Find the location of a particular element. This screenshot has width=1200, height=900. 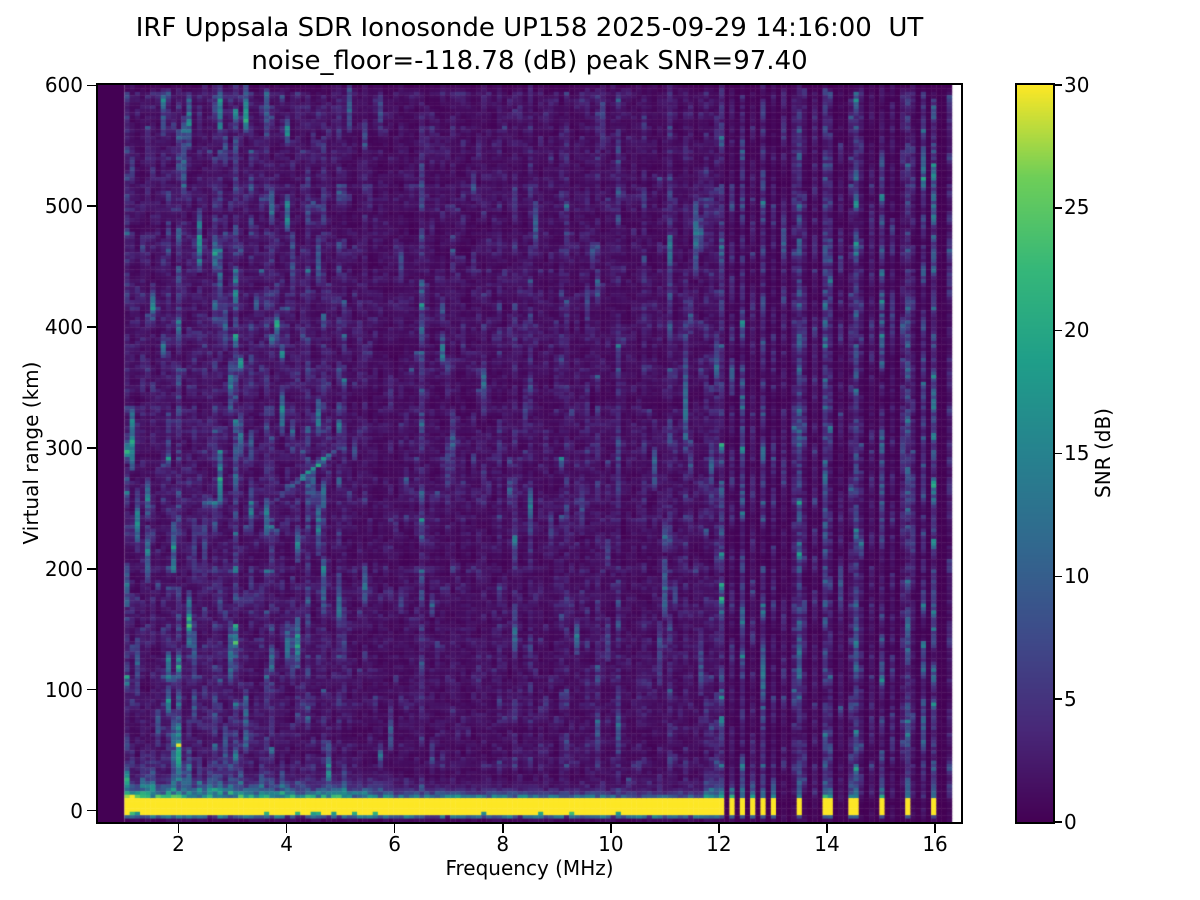

x-tick-label: 6 is located at coordinates (395, 844).